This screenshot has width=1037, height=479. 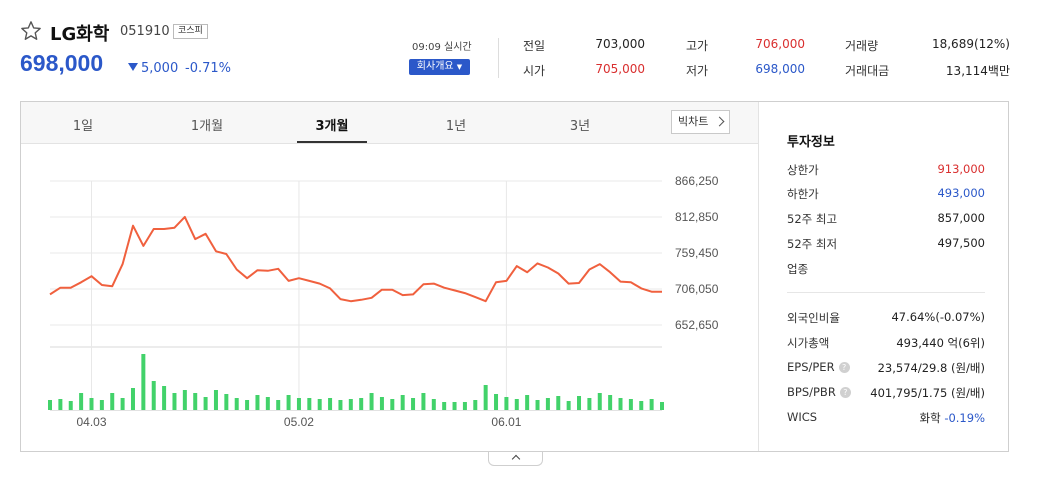 What do you see at coordinates (862, 46) in the screenshot?
I see `quote-label-volume: 거래량` at bounding box center [862, 46].